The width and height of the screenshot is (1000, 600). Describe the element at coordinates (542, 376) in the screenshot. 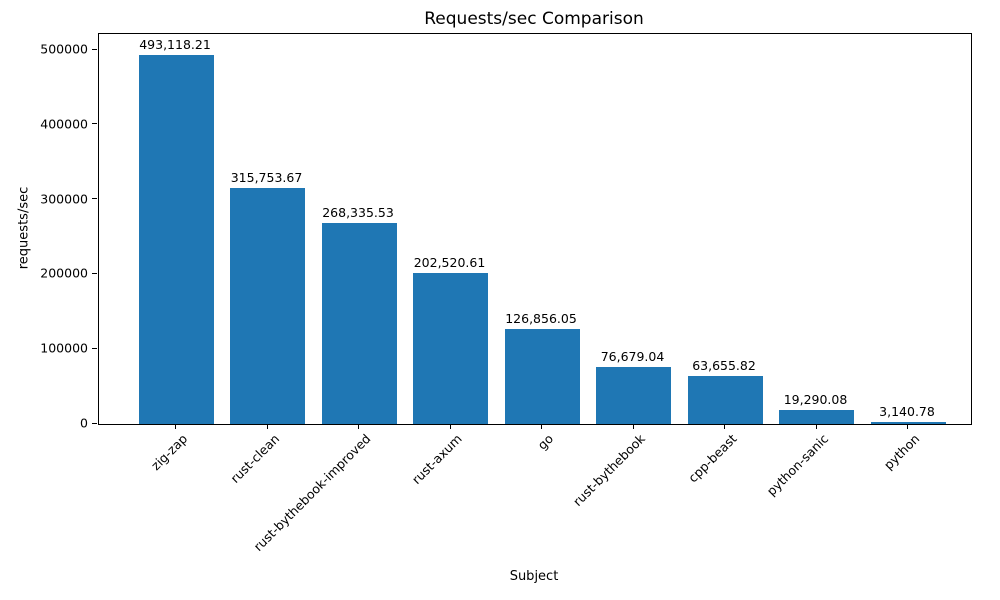

I see `bar-go` at that location.